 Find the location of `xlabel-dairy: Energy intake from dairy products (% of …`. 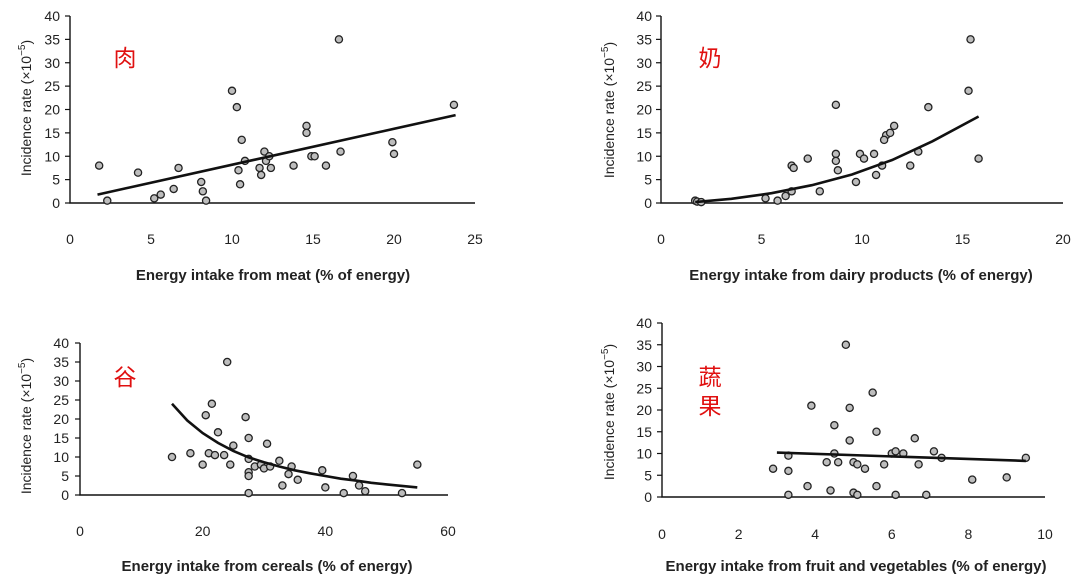

xlabel-dairy: Energy intake from dairy products (% of … is located at coordinates (860, 275).